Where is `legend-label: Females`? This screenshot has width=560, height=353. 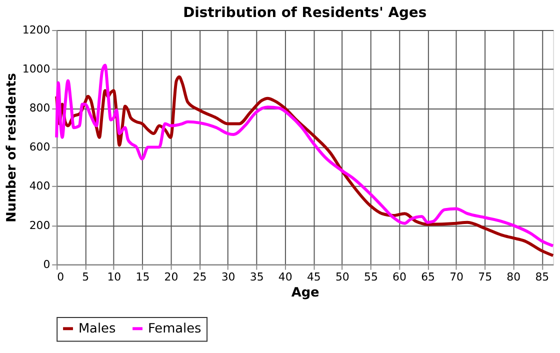 legend-label: Females is located at coordinates (175, 329).